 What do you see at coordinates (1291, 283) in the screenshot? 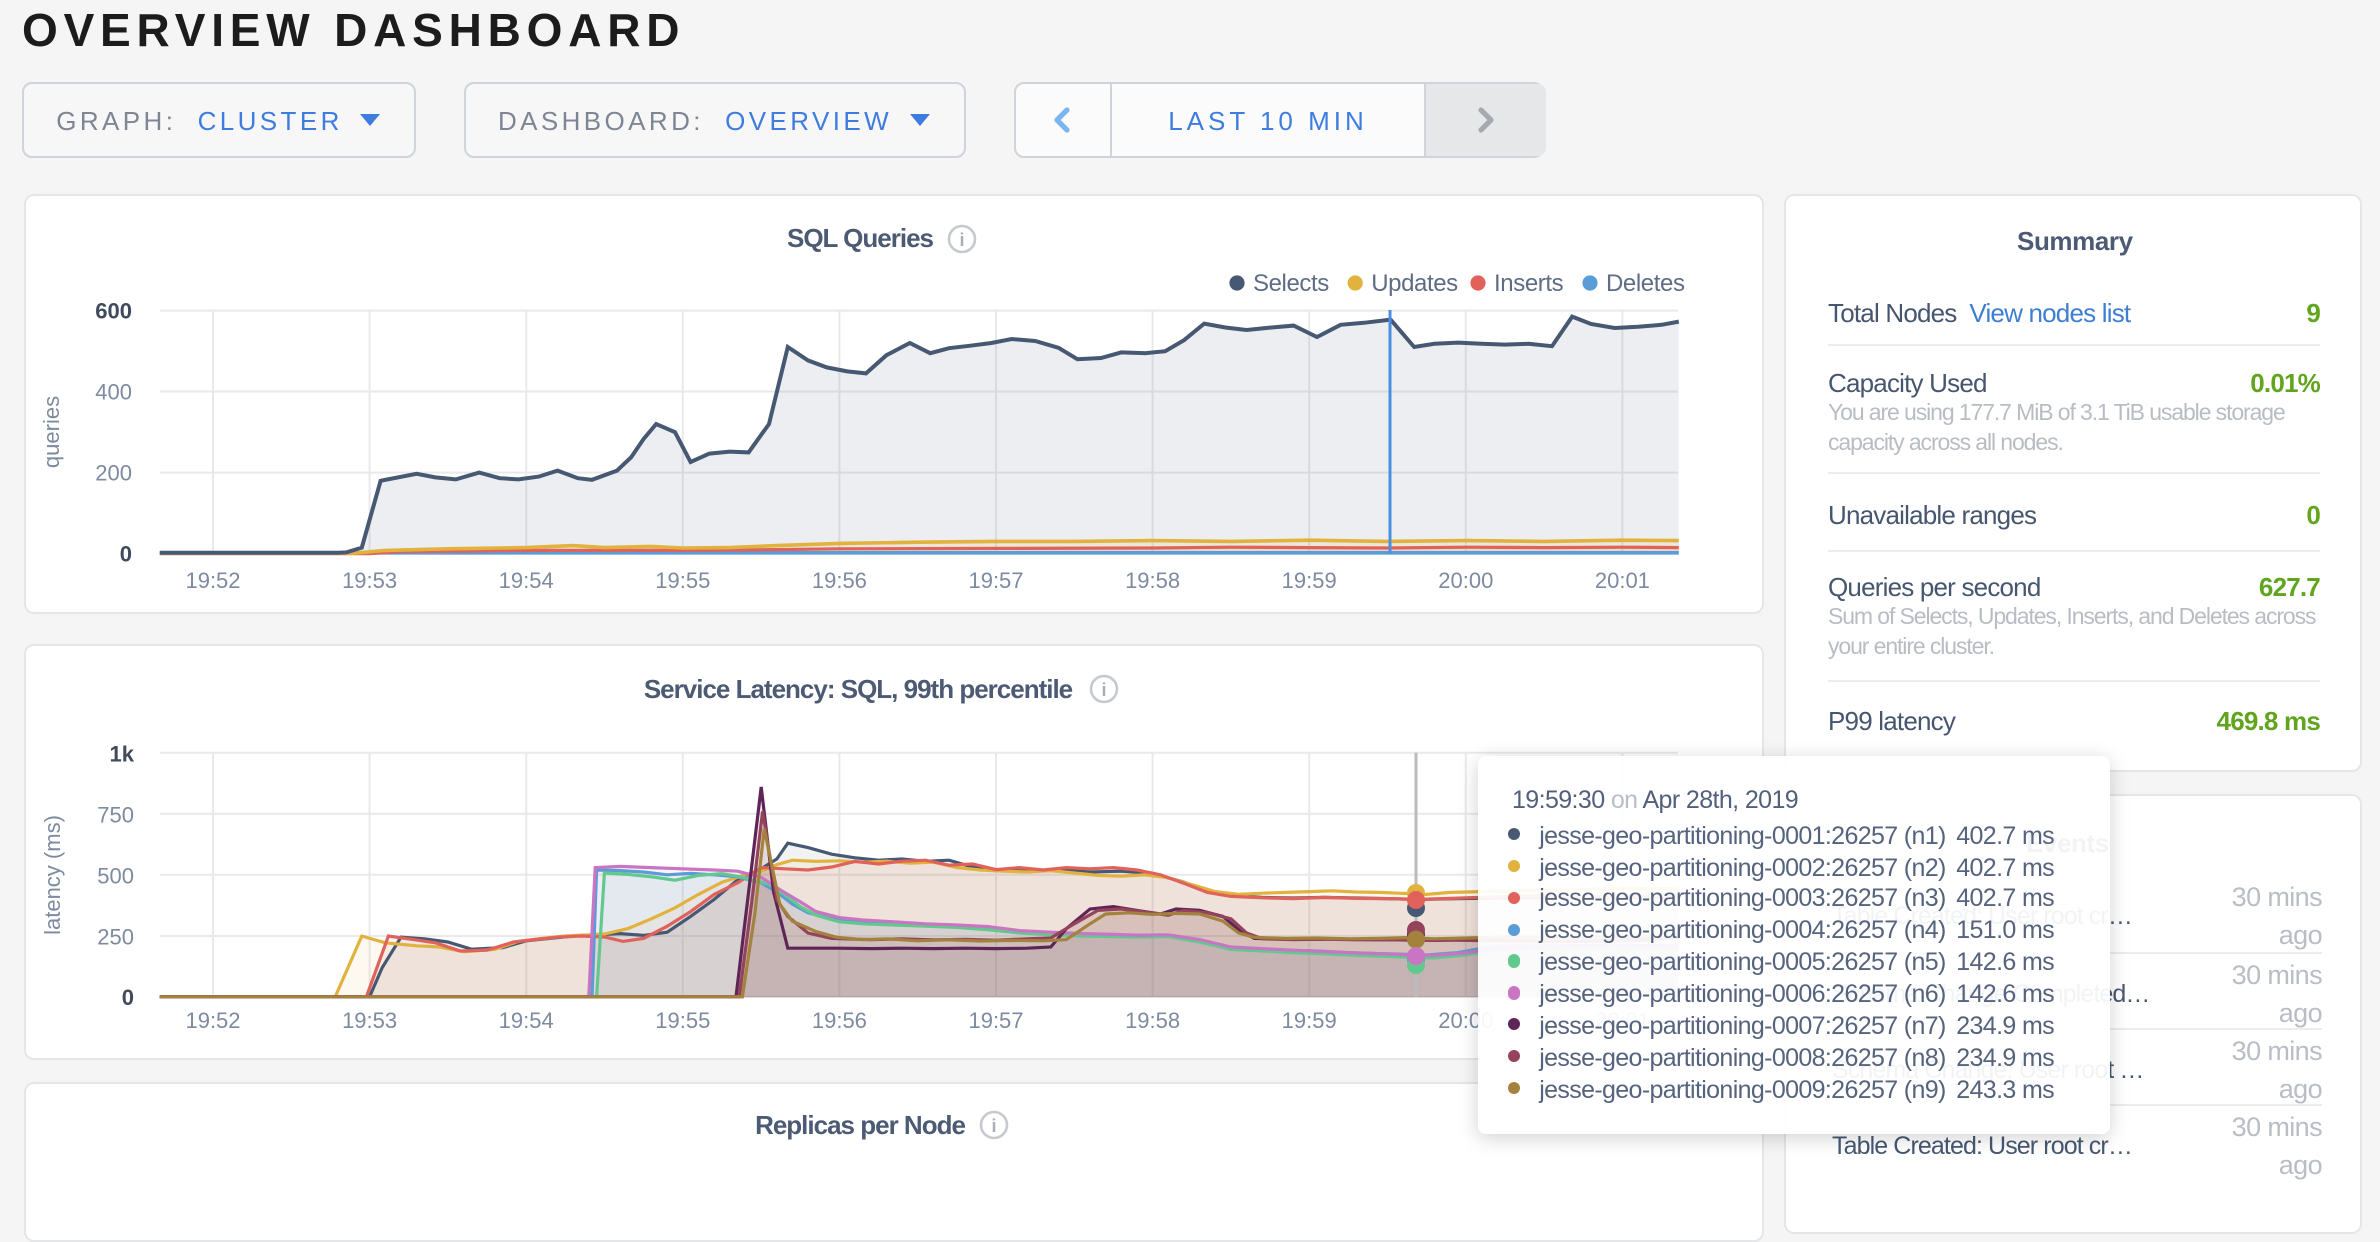
I see `svg-text: Selects` at bounding box center [1291, 283].